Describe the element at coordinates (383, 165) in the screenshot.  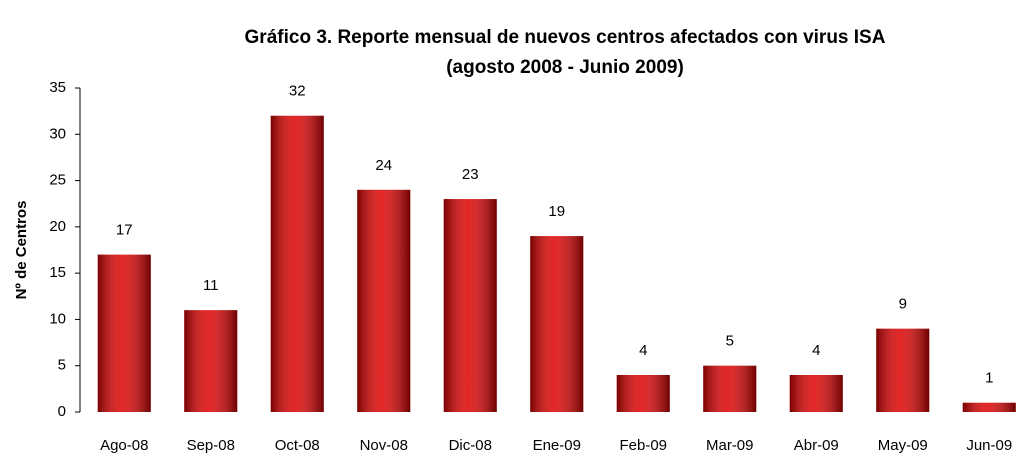
I see `data-label: 24` at that location.